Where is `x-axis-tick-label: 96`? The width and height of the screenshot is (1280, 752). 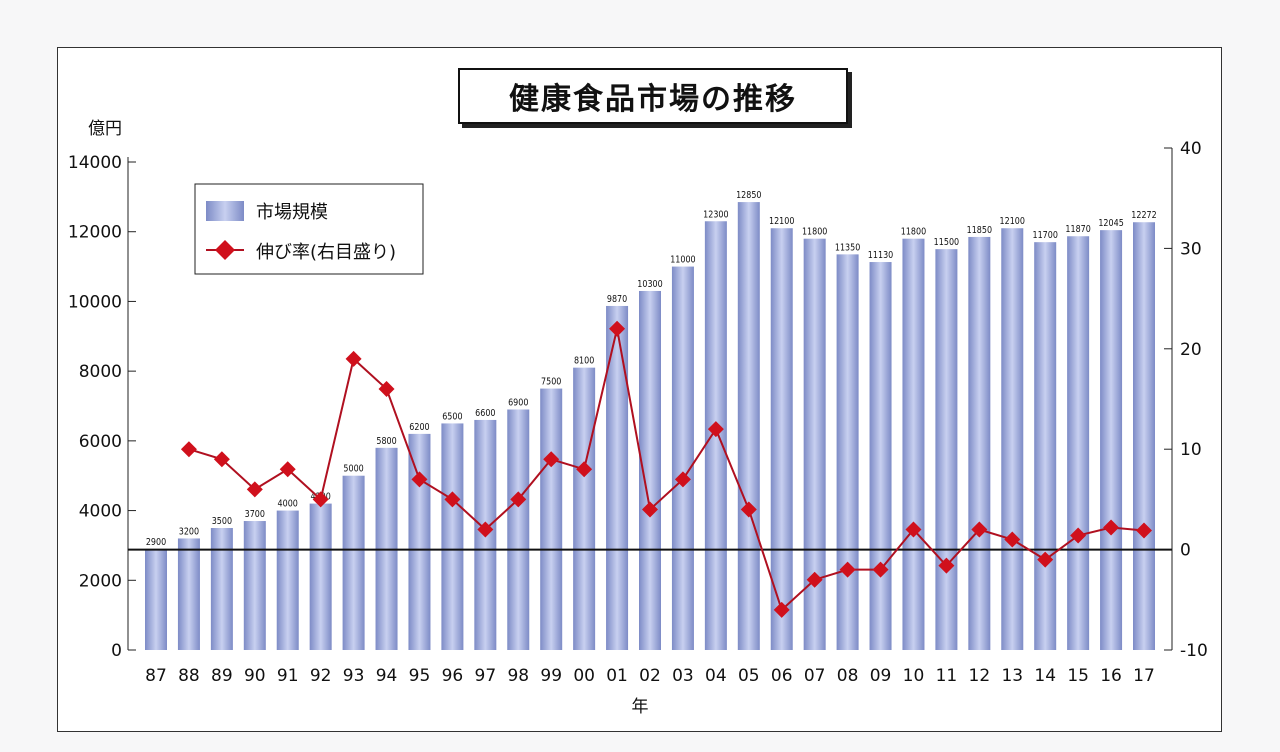
x-axis-tick-label: 96 is located at coordinates (453, 676).